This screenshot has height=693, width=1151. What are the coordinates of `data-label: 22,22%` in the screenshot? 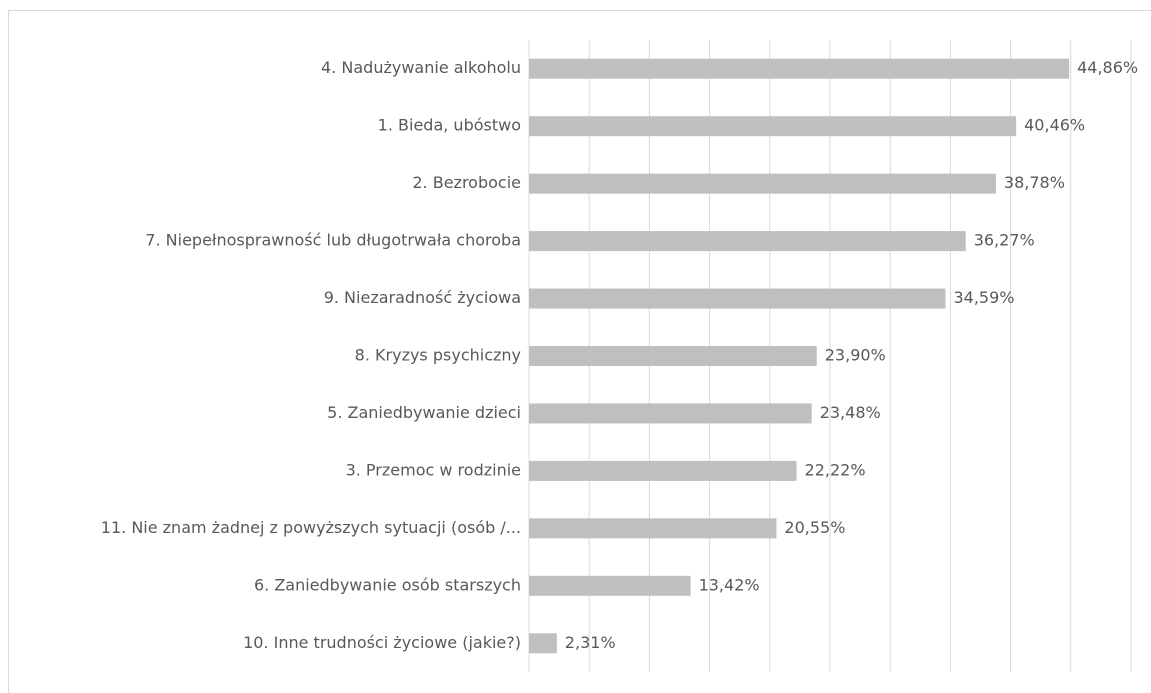 It's located at (835, 469).